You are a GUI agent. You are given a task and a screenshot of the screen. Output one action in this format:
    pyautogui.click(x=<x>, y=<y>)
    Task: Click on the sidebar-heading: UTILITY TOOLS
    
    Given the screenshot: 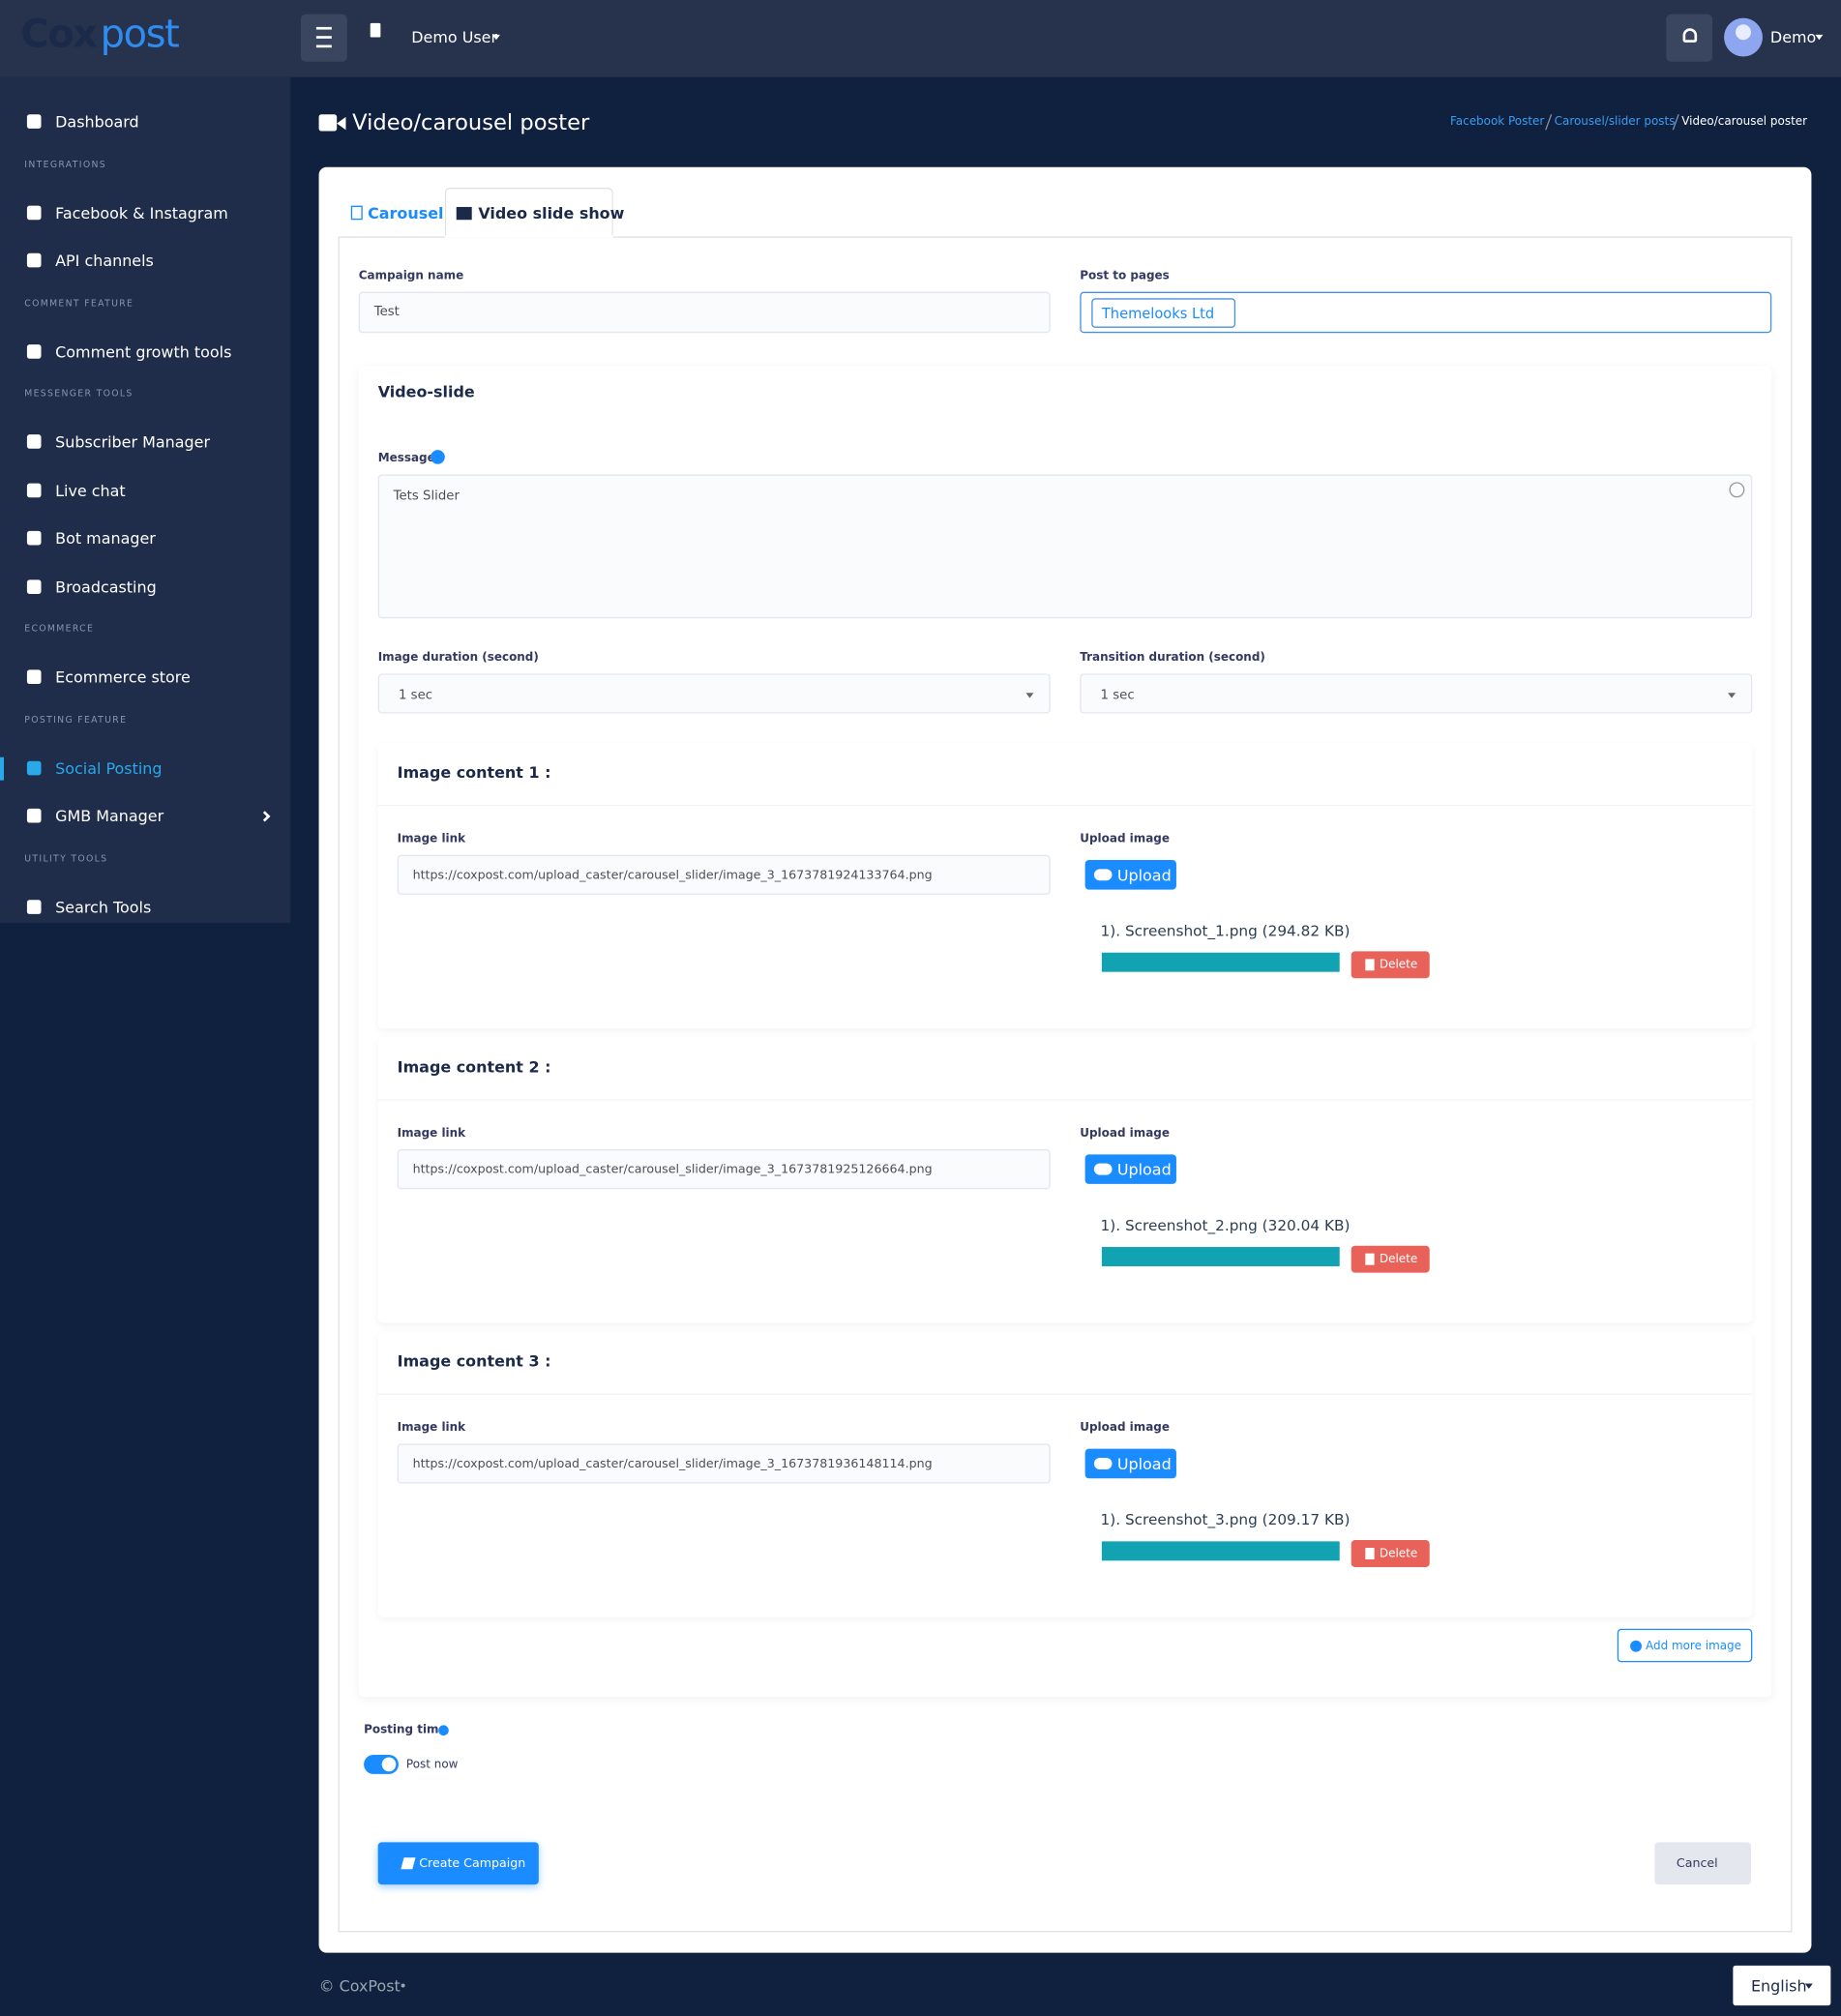 What is the action you would take?
    pyautogui.click(x=66, y=858)
    